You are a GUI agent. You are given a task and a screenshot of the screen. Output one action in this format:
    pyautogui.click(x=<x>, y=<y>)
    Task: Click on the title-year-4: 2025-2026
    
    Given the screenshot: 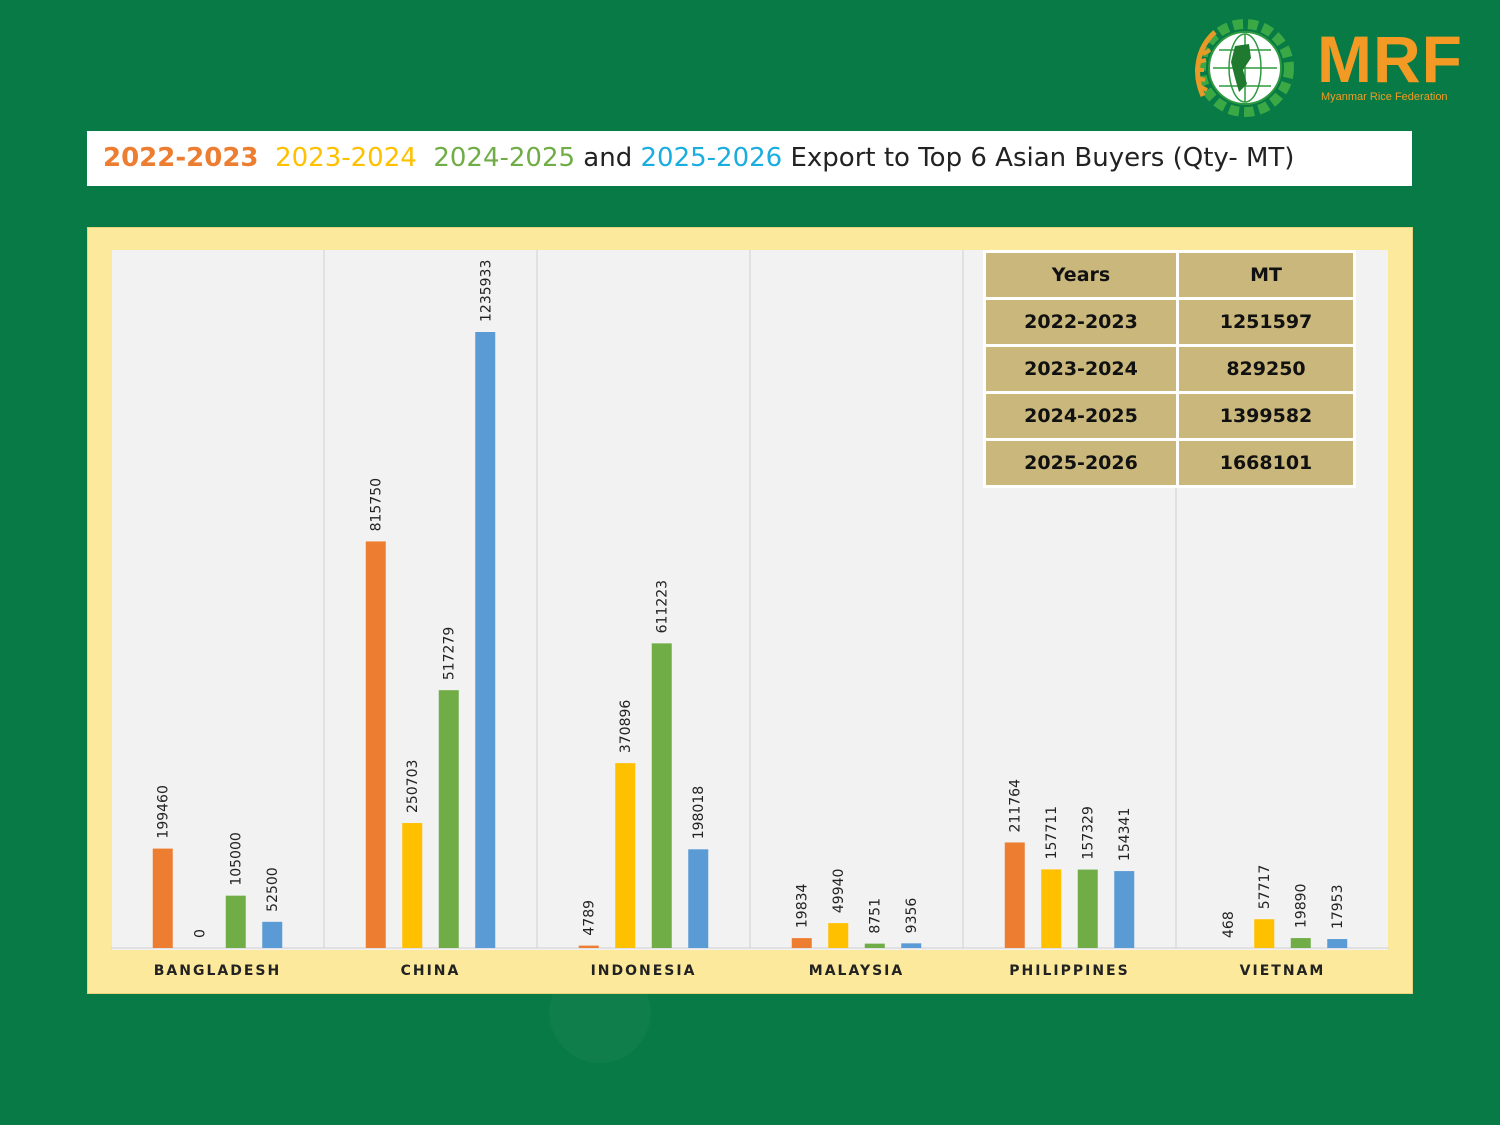 What is the action you would take?
    pyautogui.click(x=711, y=158)
    